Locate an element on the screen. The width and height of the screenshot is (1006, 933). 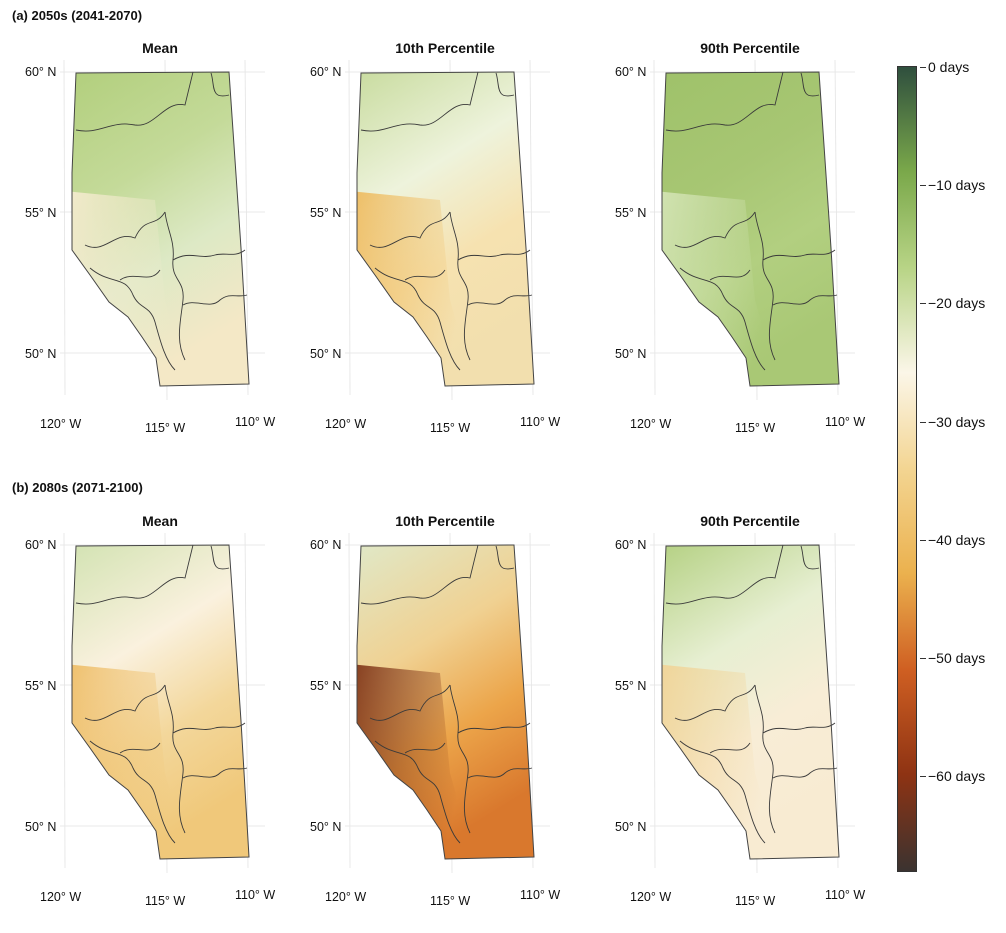
map-panel-2050s-p10: 10th Percentile is located at coordinates (445, 250).